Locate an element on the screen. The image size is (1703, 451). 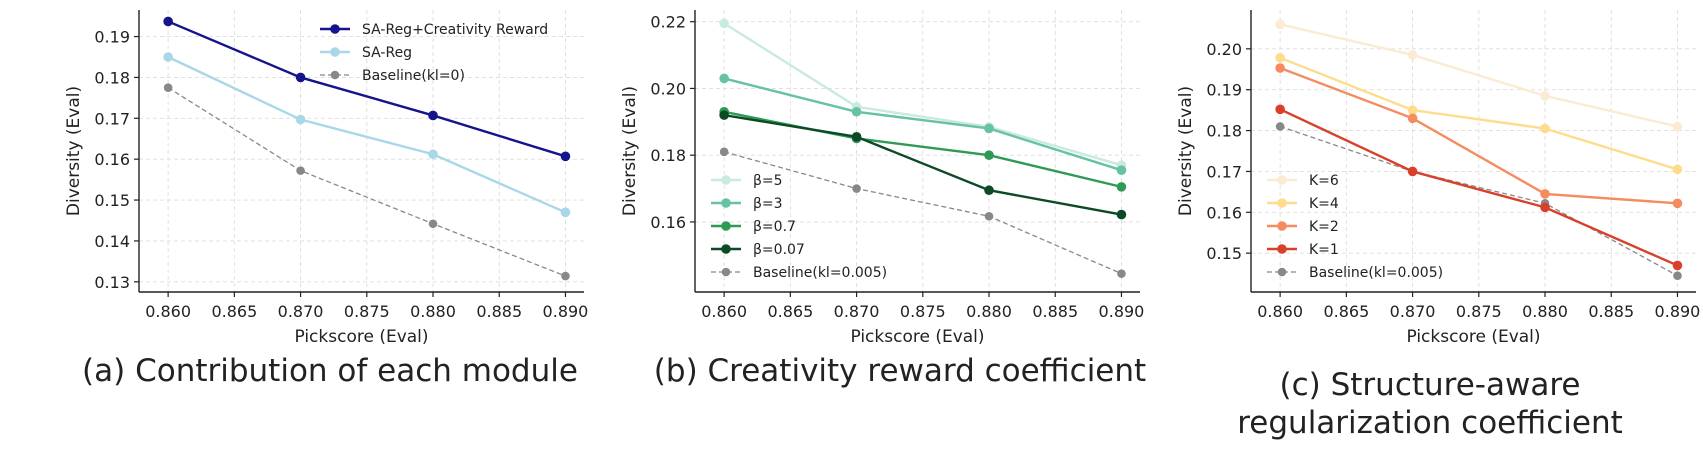
caption-c-line-1: (c) Structure-aware is located at coordinates (1430, 385).